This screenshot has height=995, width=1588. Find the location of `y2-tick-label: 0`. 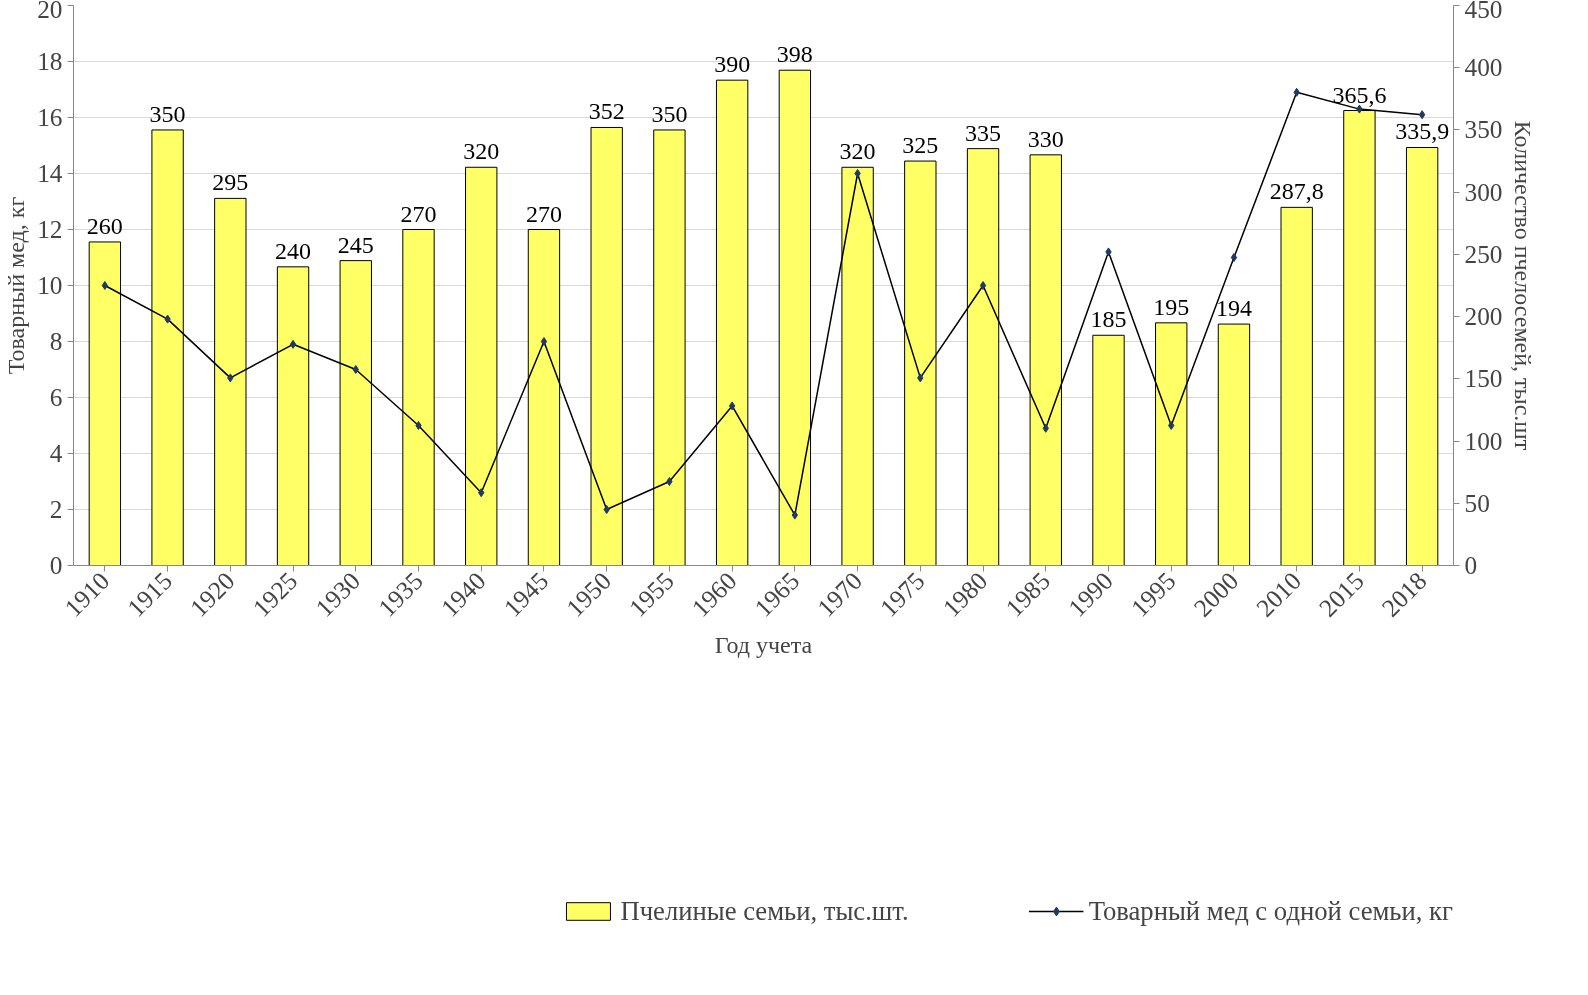

y2-tick-label: 0 is located at coordinates (1471, 565).